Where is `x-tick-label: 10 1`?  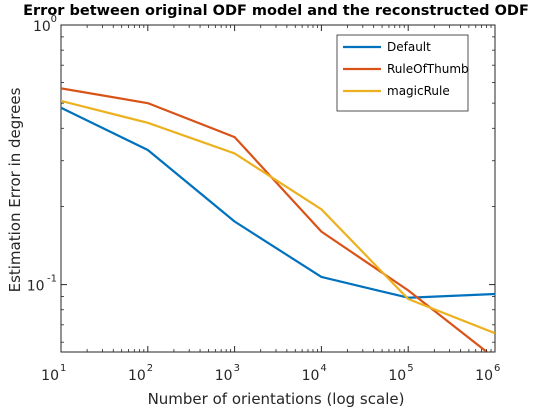
x-tick-label: 10 1 is located at coordinates (53, 373).